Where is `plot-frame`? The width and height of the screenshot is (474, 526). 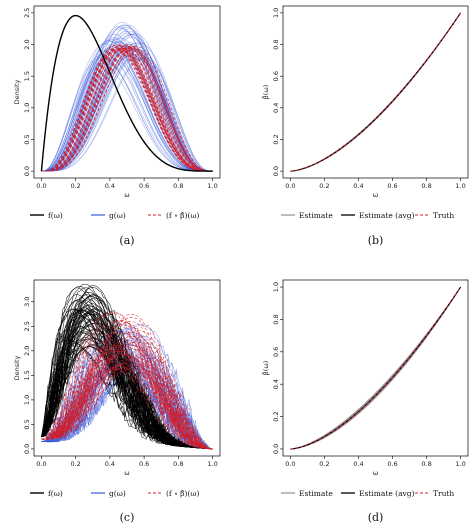 plot-frame is located at coordinates (127, 92).